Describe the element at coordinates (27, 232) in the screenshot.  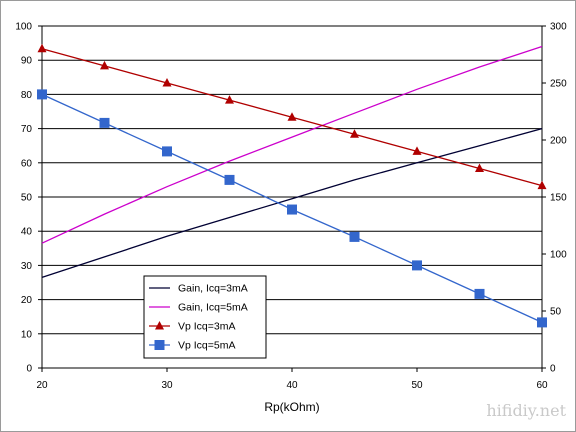
I see `y-left-tick-label: 40` at that location.